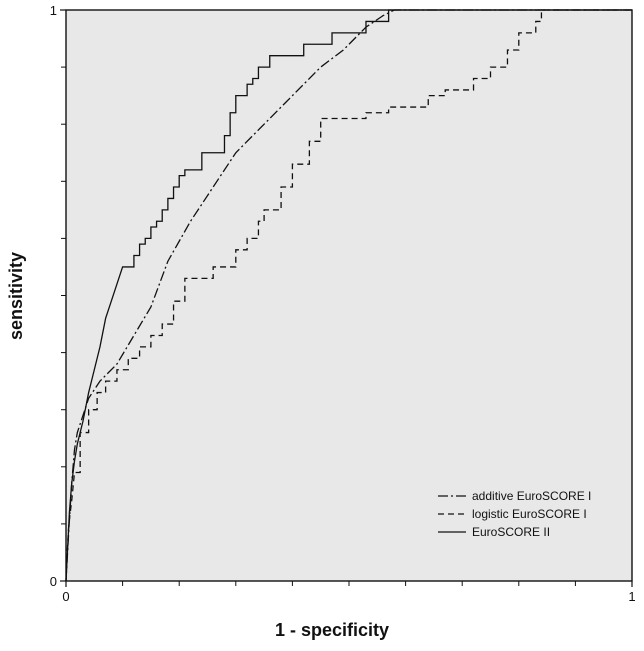  I want to click on x-axis-title: 1 - specificity, so click(332, 630).